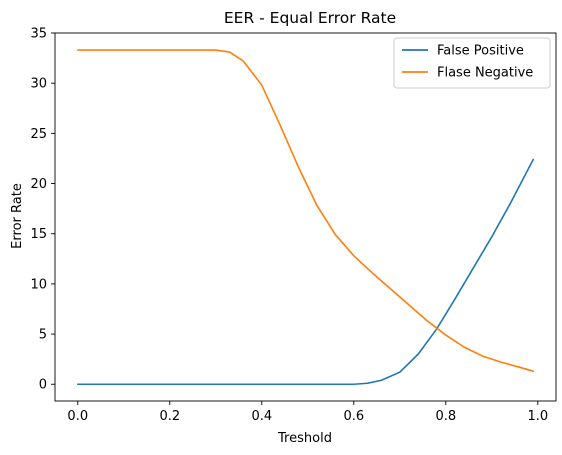  What do you see at coordinates (43, 335) in the screenshot?
I see `y-tick-label: 5` at bounding box center [43, 335].